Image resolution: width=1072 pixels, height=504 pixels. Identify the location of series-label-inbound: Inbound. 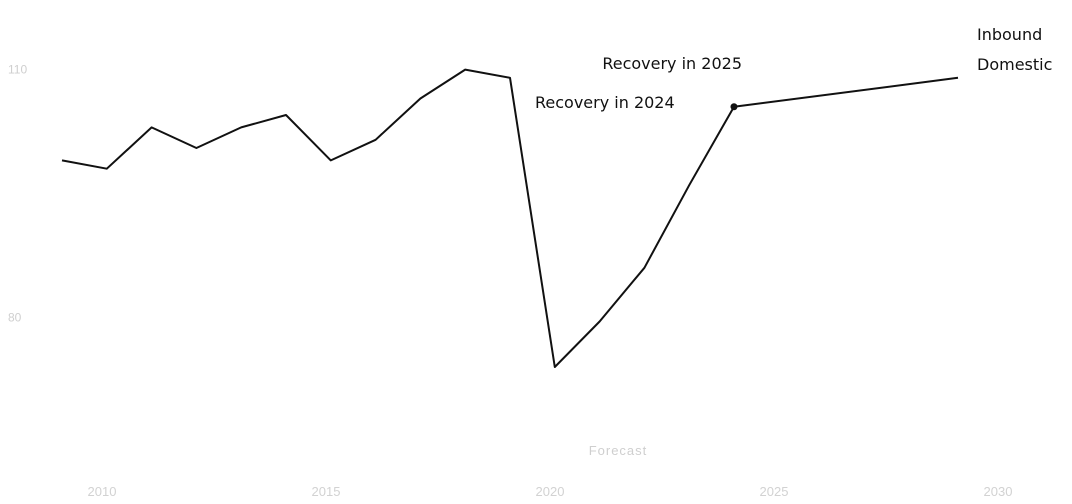
(1009, 34).